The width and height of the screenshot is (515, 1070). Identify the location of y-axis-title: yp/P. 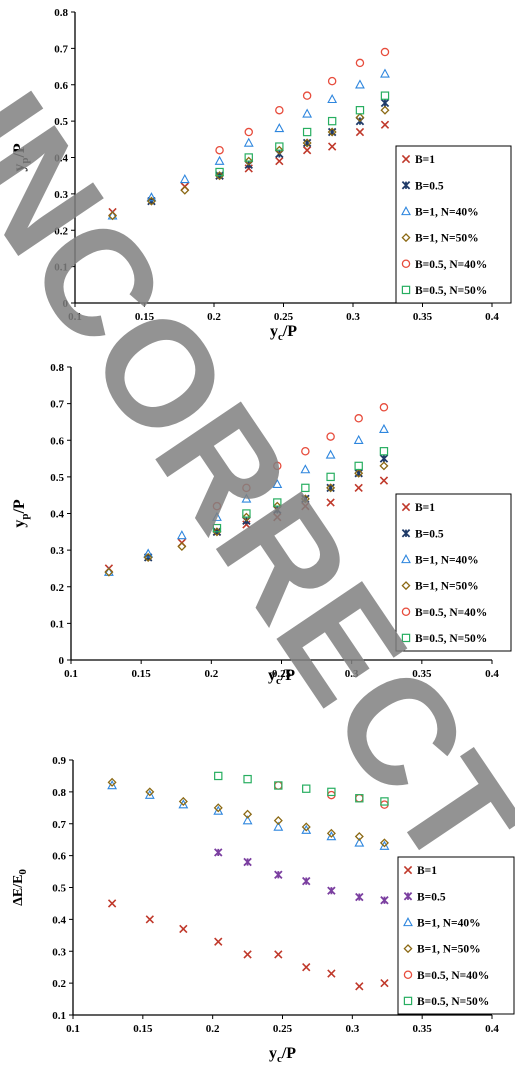
(21, 513).